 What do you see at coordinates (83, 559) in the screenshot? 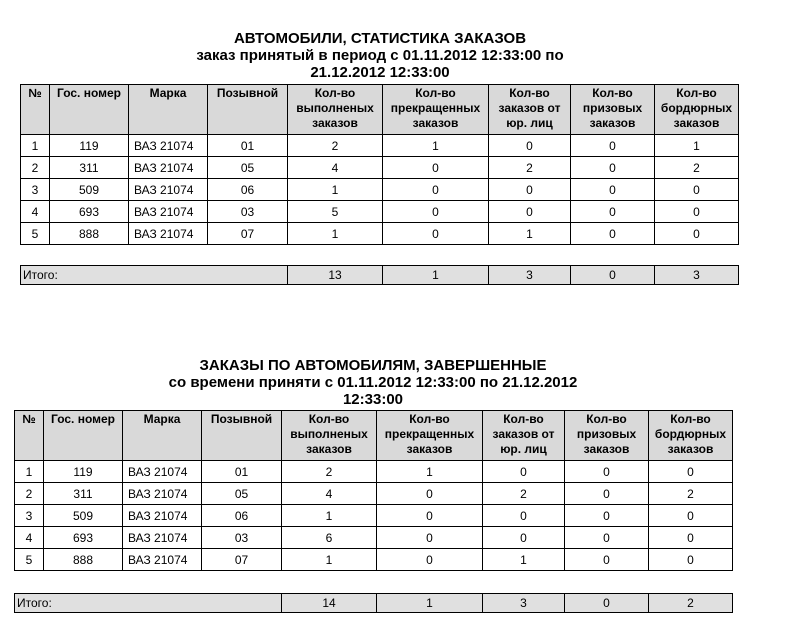
I see `table-cell: 888` at bounding box center [83, 559].